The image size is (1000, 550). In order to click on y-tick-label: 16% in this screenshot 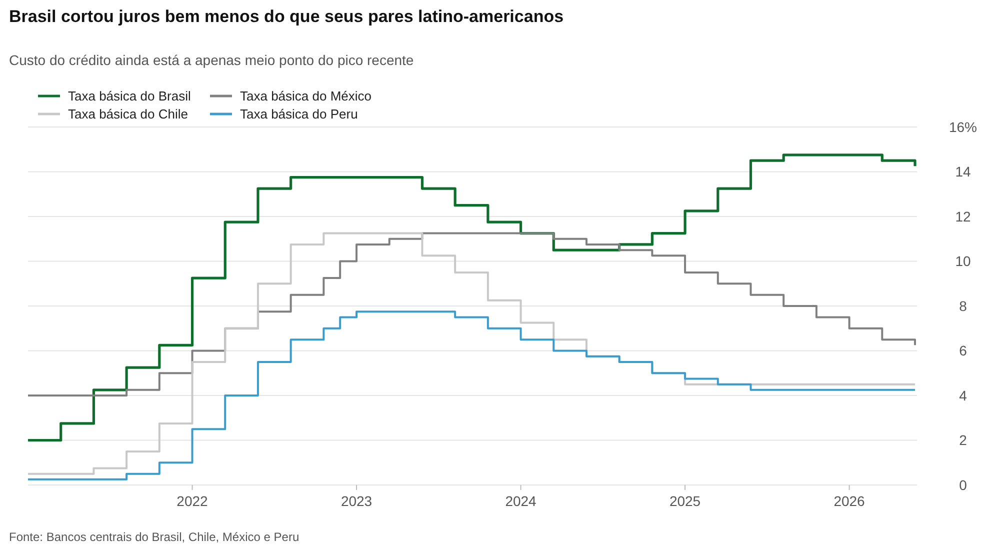, I will do `click(963, 126)`.